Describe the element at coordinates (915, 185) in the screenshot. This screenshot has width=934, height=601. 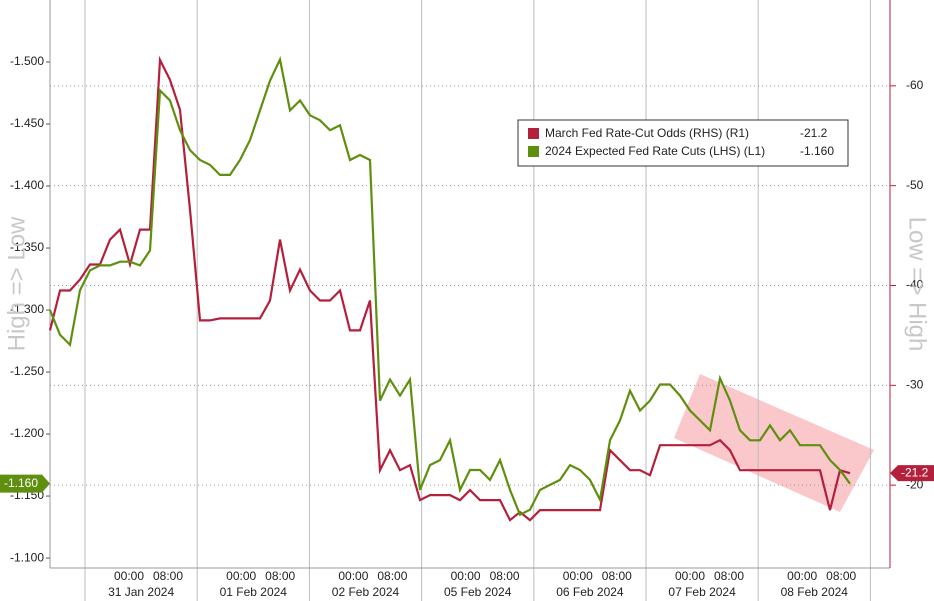
I see `y2-tick-label: -50` at that location.